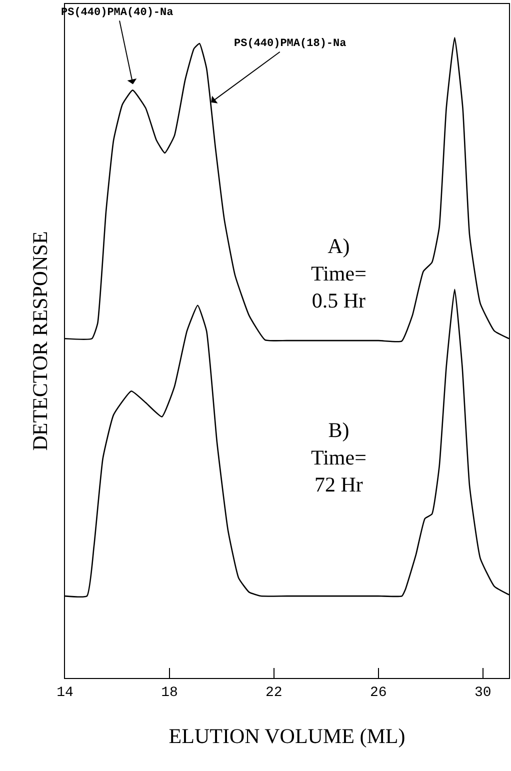 The width and height of the screenshot is (511, 771). Describe the element at coordinates (483, 692) in the screenshot. I see `x-tick-label: 30` at that location.